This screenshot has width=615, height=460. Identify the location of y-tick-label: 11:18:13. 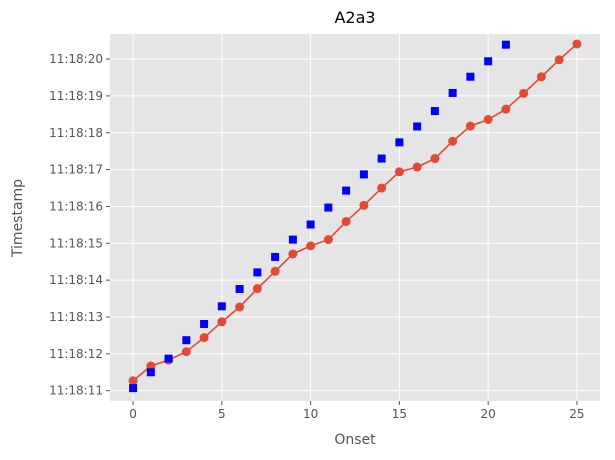
(76, 317).